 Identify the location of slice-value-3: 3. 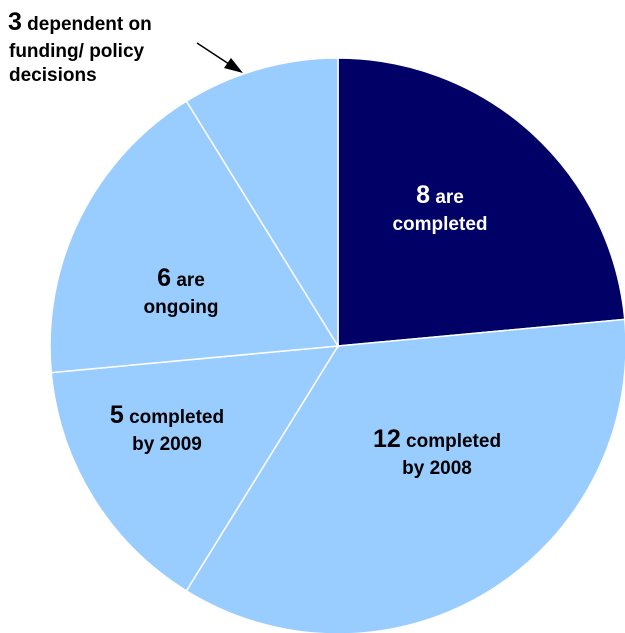
(15, 22).